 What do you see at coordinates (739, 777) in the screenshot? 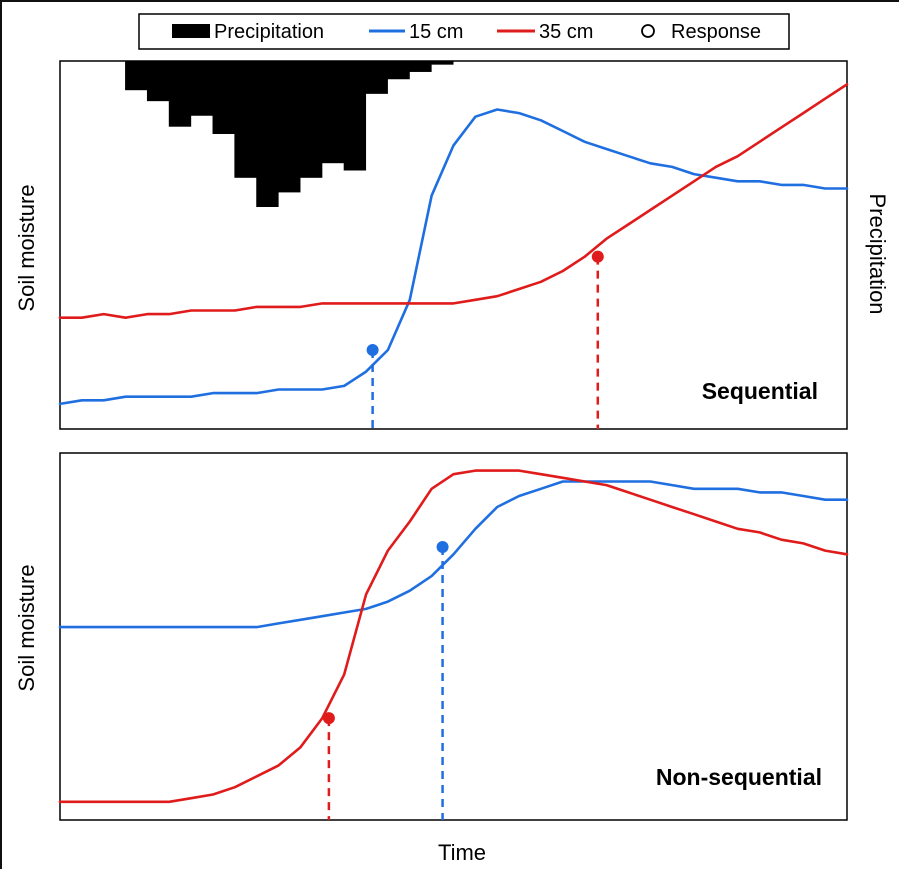
I see `panel-label-nonsequential: Non-sequential` at bounding box center [739, 777].